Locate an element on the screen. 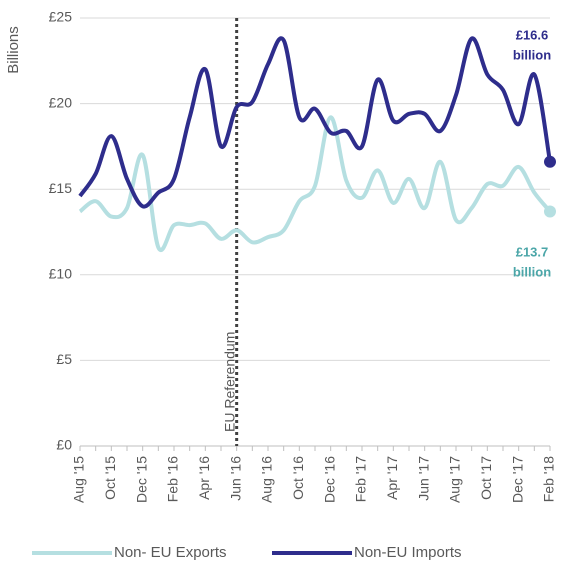 This screenshot has width=564, height=574. x-tick-label: Oct '15 is located at coordinates (110, 478).